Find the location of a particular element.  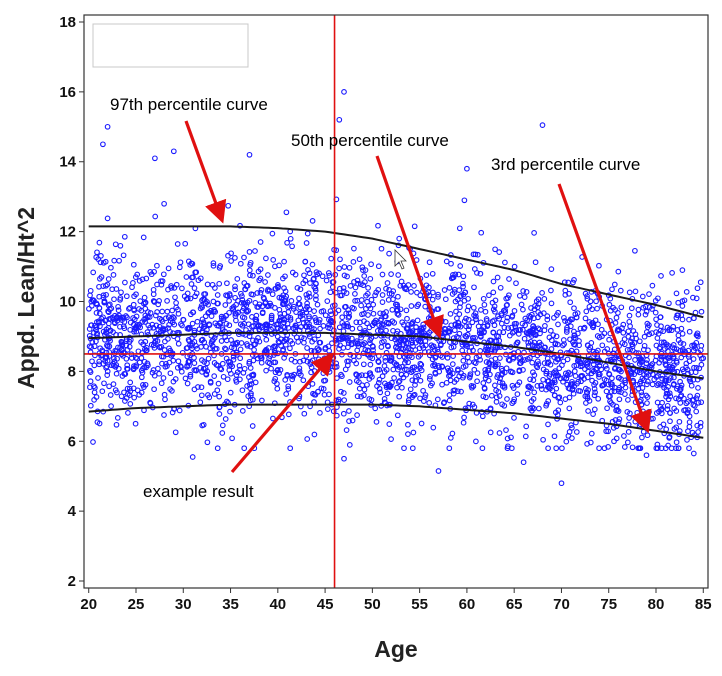

scatter-point-outlier is located at coordinates (646, 455).